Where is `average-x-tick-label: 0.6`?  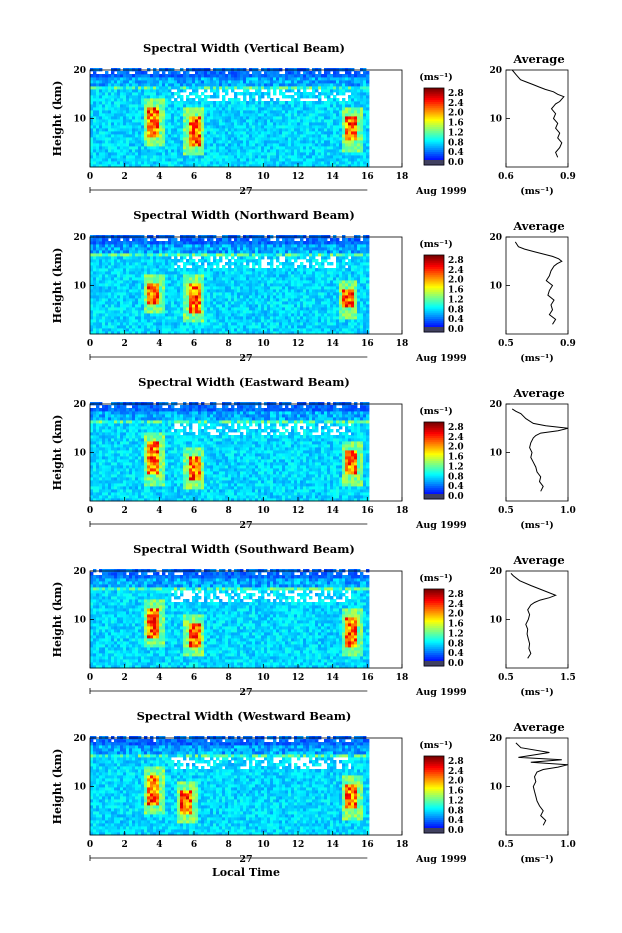 average-x-tick-label: 0.6 is located at coordinates (506, 177).